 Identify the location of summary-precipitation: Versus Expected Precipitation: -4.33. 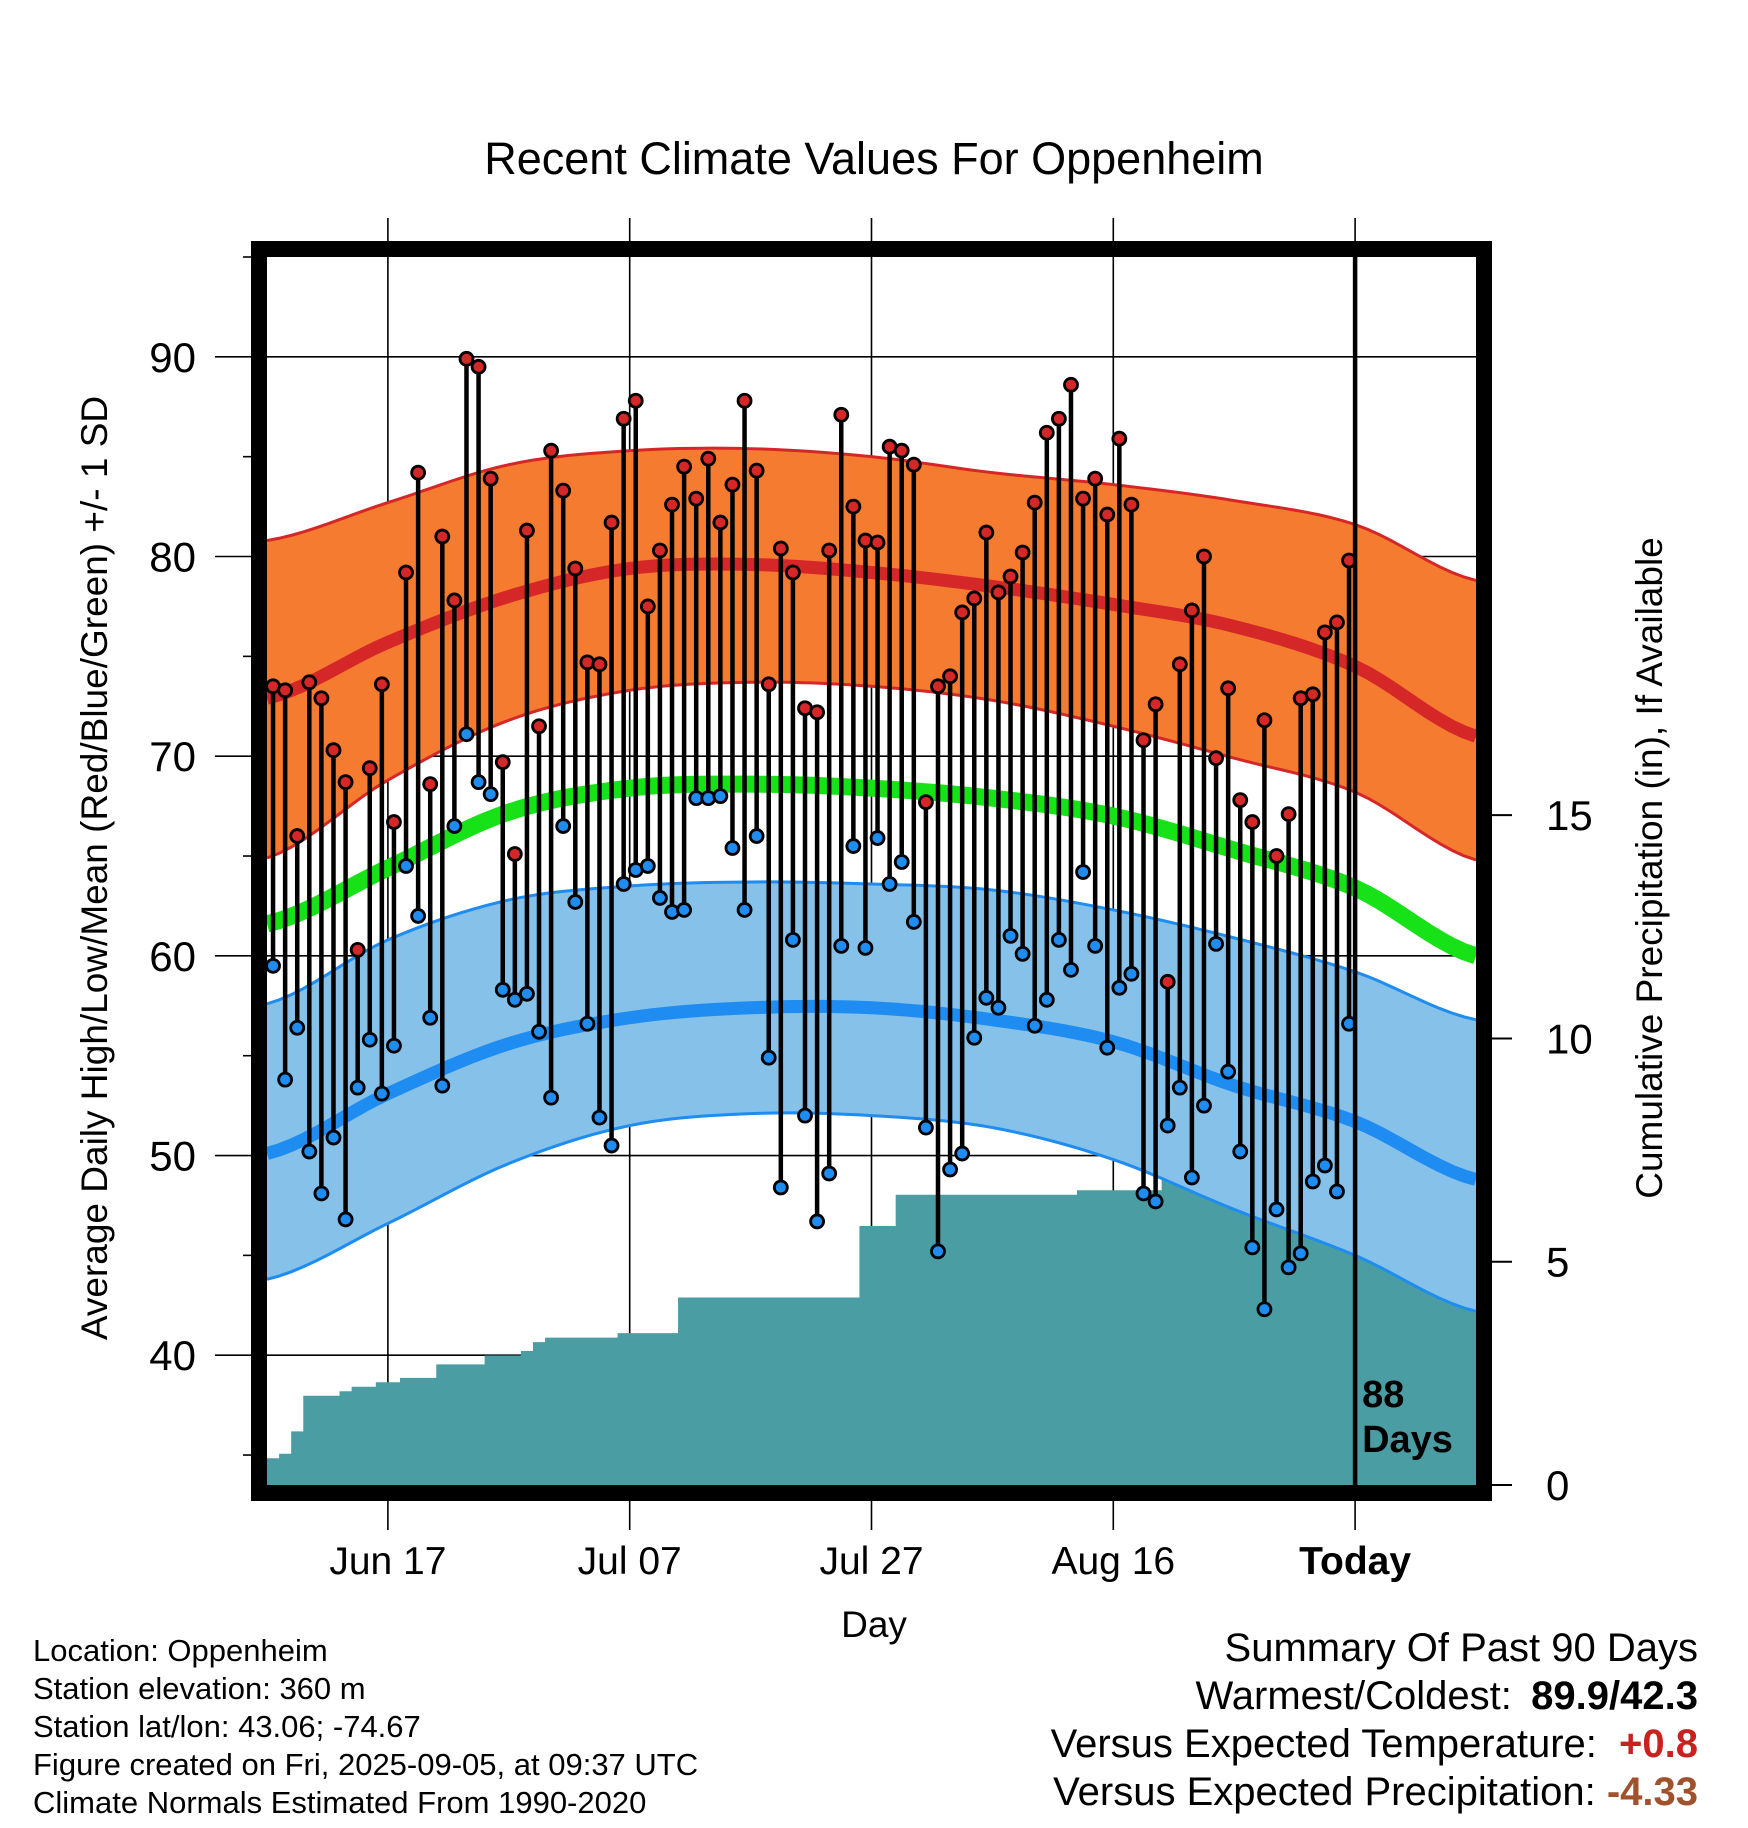
(1374, 1792).